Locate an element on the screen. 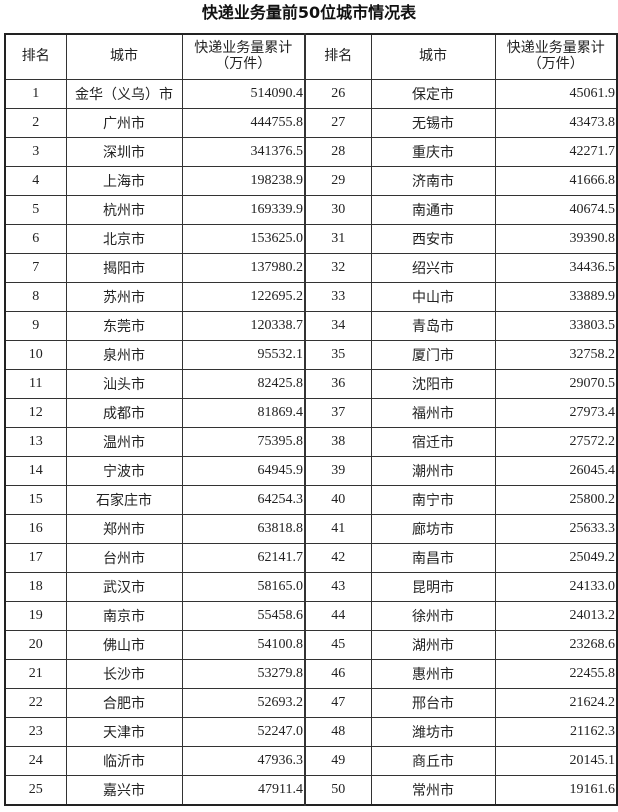  rank-cell: 43 is located at coordinates (338, 587).